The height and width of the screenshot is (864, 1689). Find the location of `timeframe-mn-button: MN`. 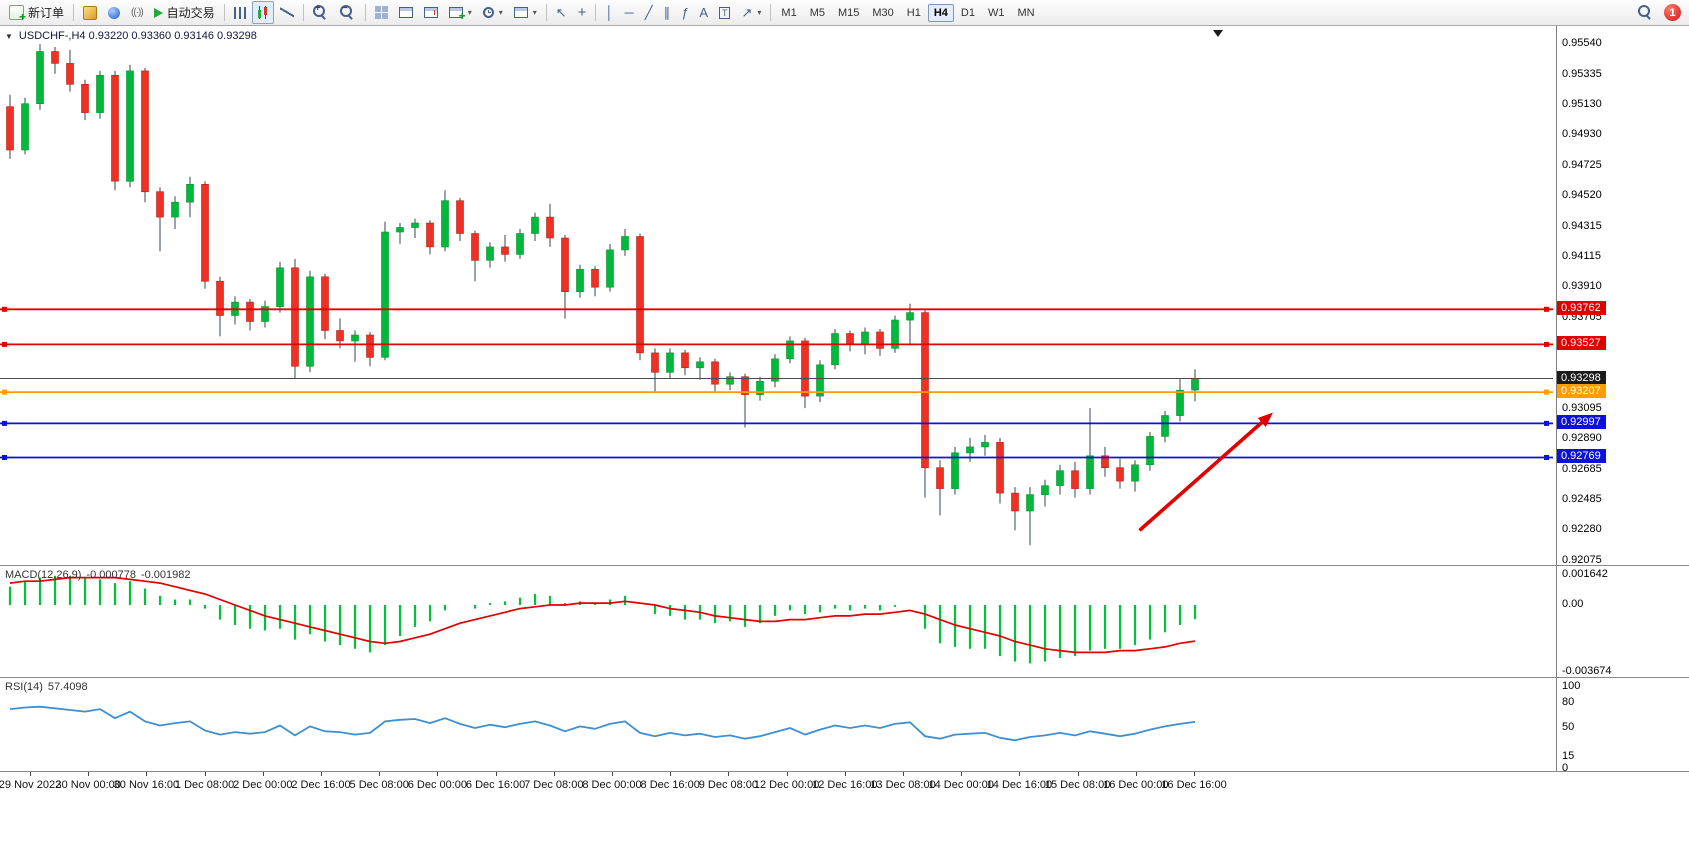

timeframe-mn-button: MN is located at coordinates (1026, 12).